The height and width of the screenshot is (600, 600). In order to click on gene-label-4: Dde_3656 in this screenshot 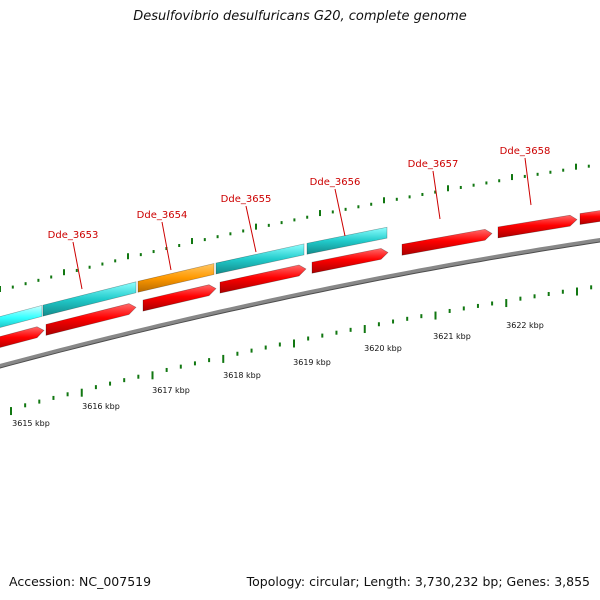, I will do `click(335, 182)`.